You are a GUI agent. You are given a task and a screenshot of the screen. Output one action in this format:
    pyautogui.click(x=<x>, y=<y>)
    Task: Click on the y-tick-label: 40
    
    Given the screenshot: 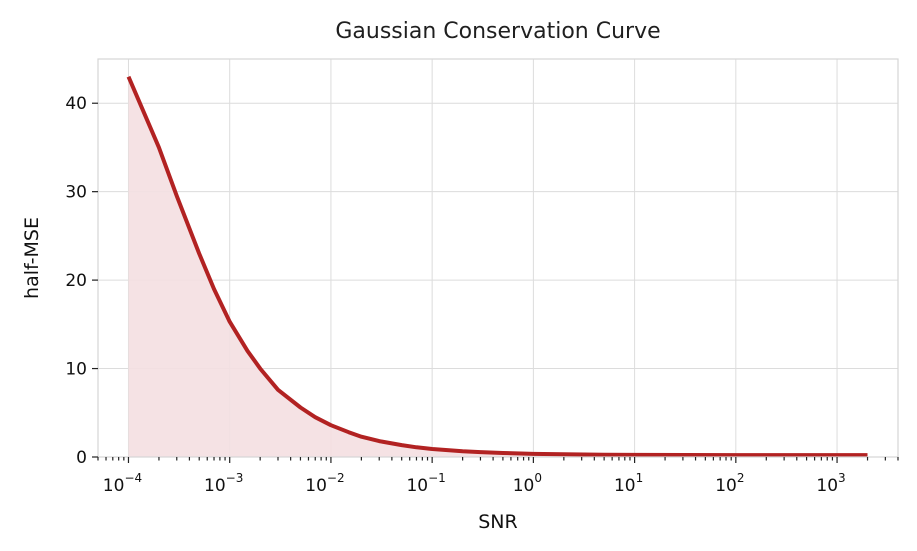 What is the action you would take?
    pyautogui.click(x=76, y=104)
    